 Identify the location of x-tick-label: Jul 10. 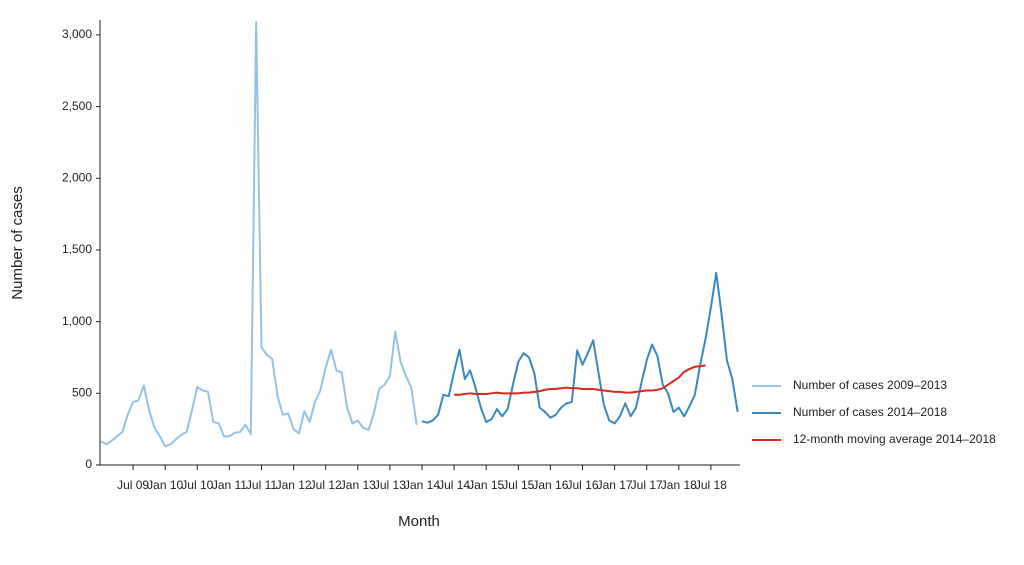
(197, 485).